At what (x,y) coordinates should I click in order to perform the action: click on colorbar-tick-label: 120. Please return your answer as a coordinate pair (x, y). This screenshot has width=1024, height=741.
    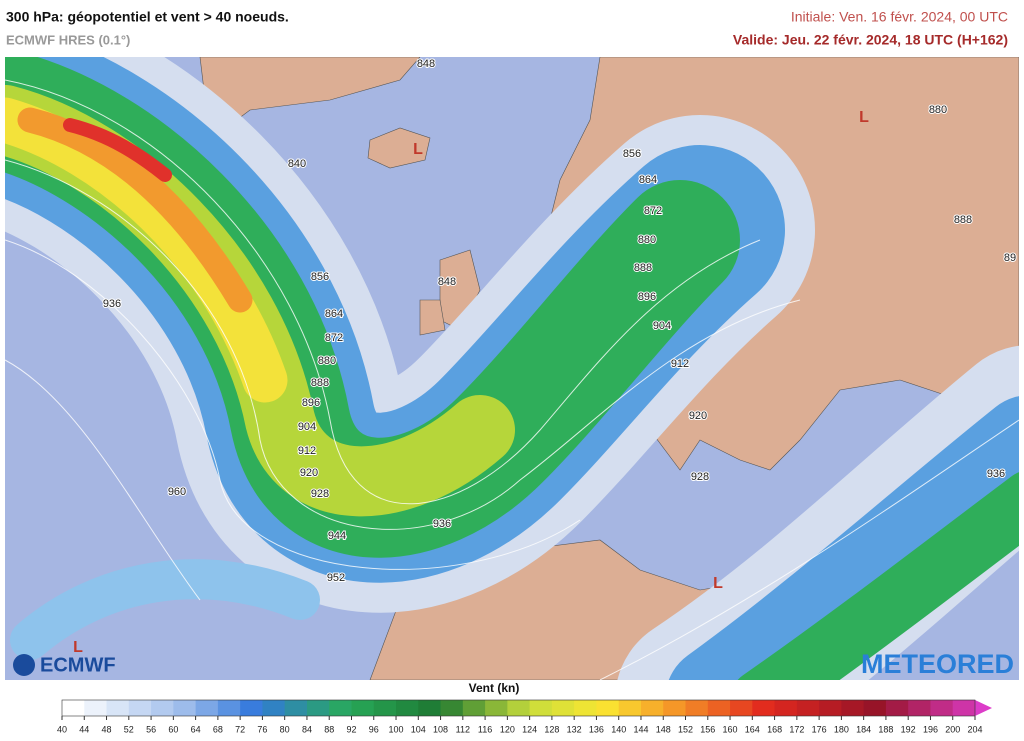
    Looking at the image, I should click on (507, 729).